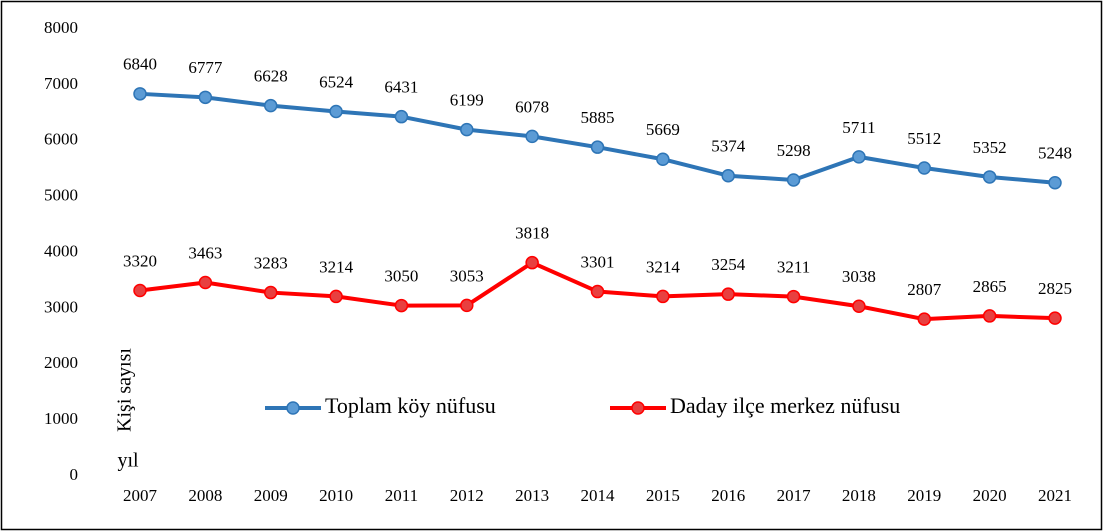 This screenshot has width=1103, height=531. What do you see at coordinates (61, 83) in the screenshot?
I see `y-tick-label: 7000` at bounding box center [61, 83].